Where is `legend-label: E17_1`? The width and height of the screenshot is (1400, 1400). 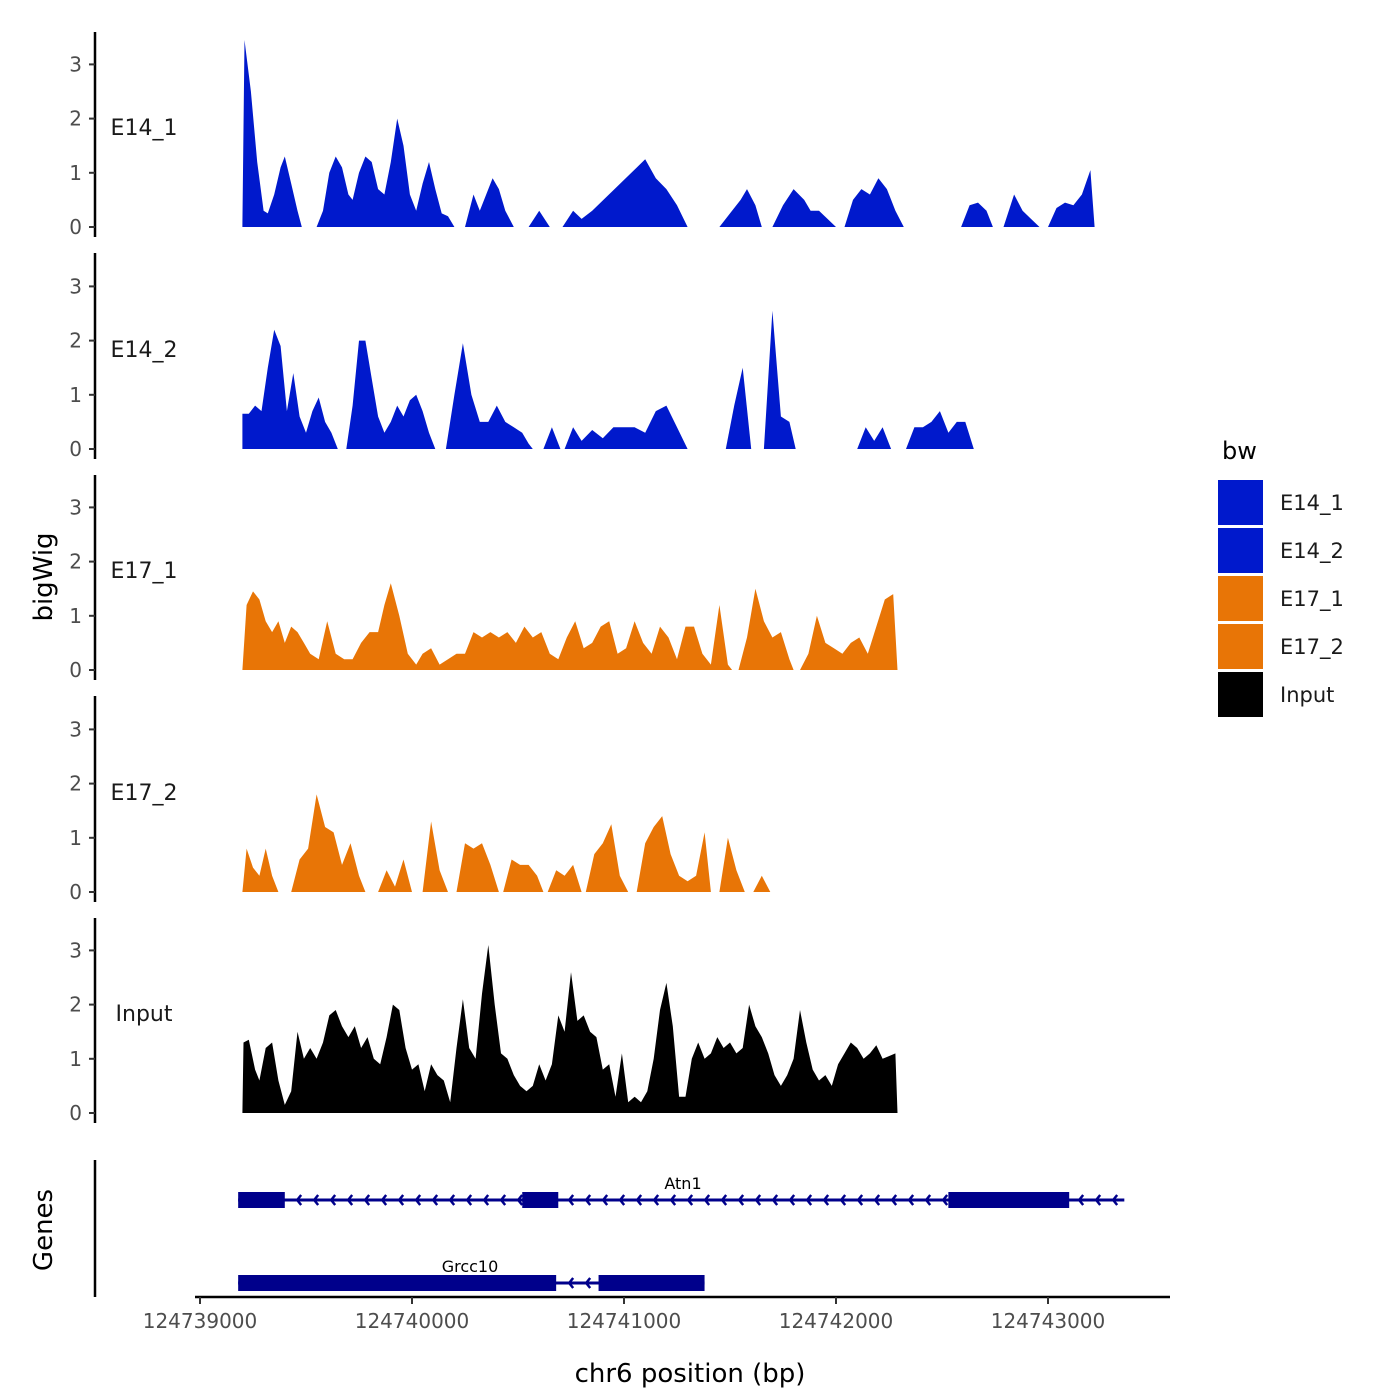
legend-label: E17_1 is located at coordinates (1312, 599).